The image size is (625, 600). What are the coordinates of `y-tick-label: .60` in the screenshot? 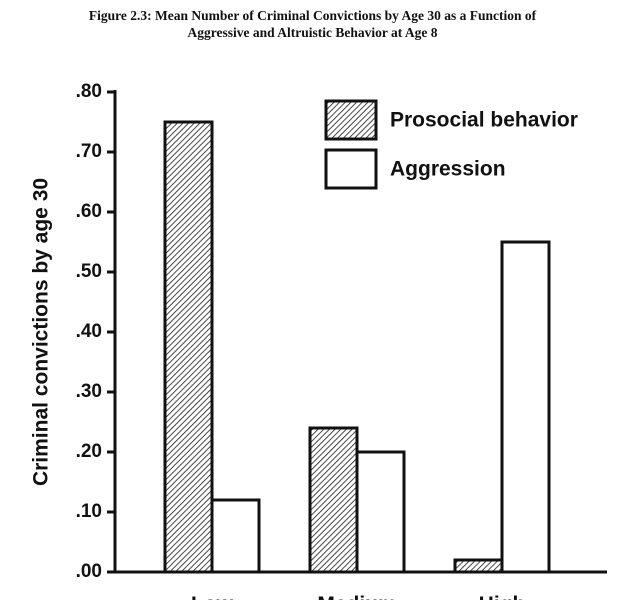 It's located at (89, 211).